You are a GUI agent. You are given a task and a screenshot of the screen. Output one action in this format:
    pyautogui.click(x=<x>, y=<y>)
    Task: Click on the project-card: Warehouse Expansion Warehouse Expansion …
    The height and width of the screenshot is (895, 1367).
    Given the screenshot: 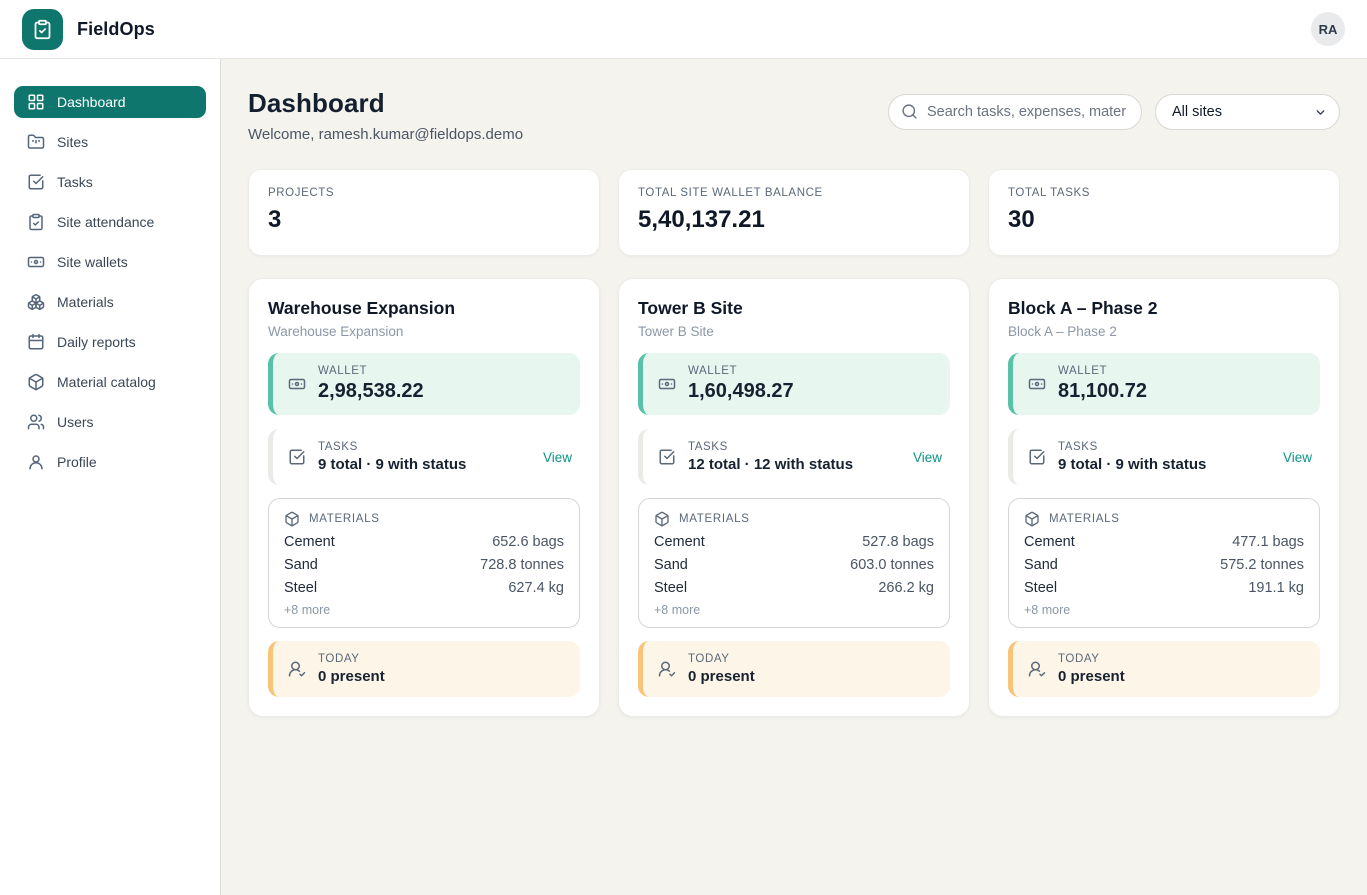 What is the action you would take?
    pyautogui.click(x=424, y=497)
    